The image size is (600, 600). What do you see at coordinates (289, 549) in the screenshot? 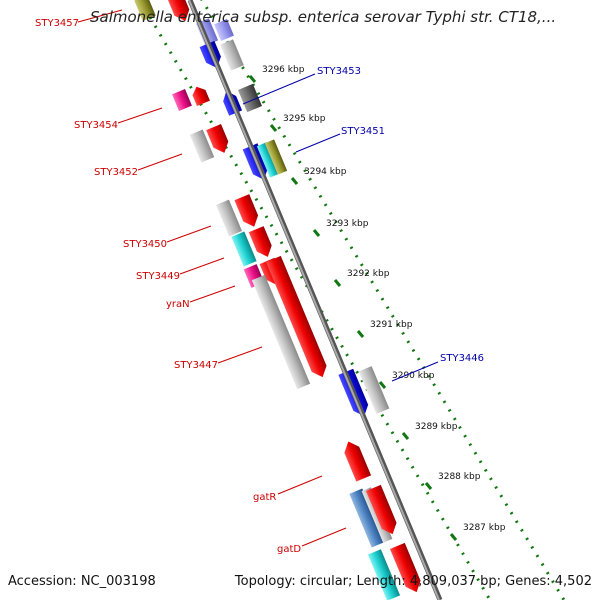
I see `gene-label: gatD` at bounding box center [289, 549].